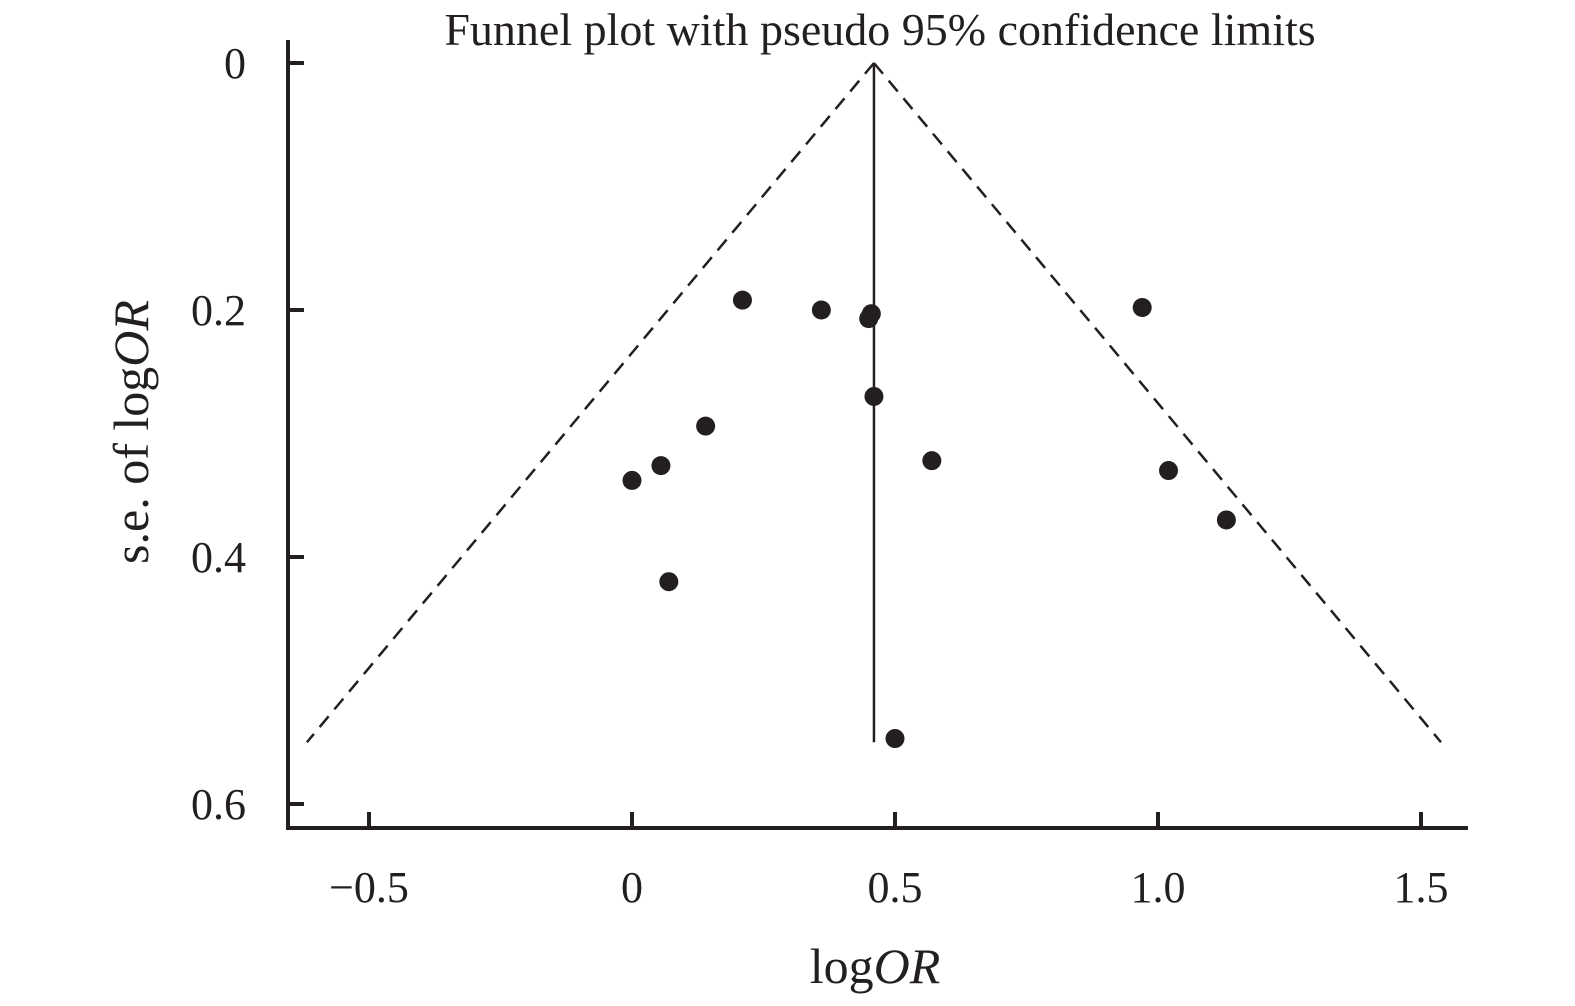  I want to click on x-tick-label: −0.5, so click(369, 887).